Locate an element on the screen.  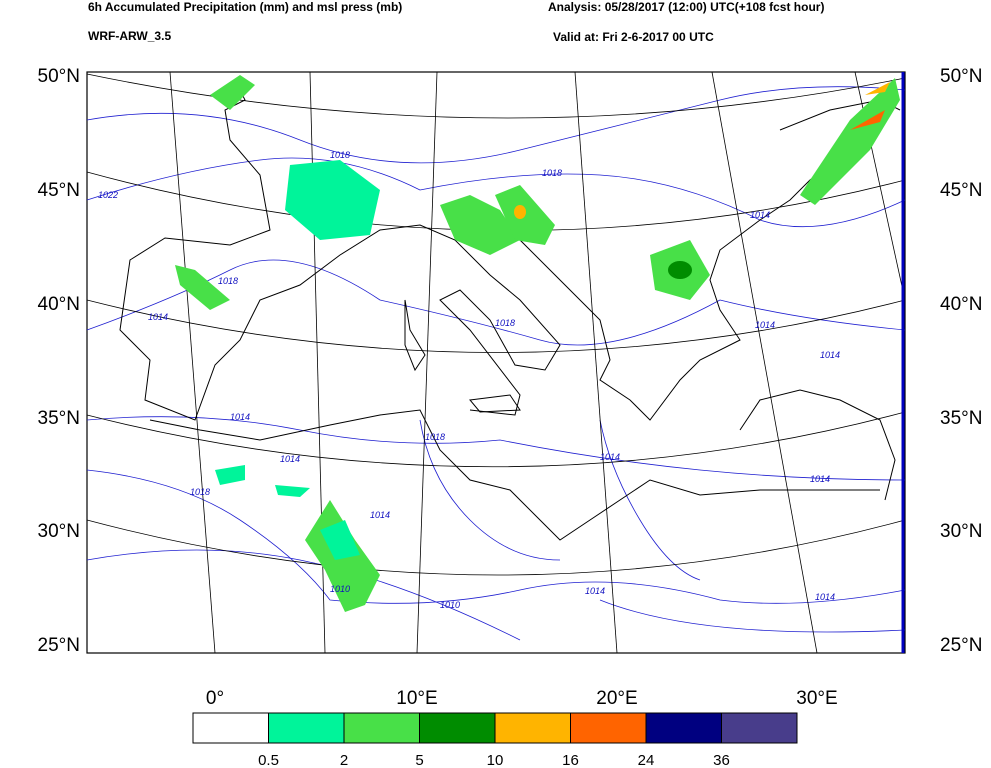
lon-label: 30°E is located at coordinates (816, 698).